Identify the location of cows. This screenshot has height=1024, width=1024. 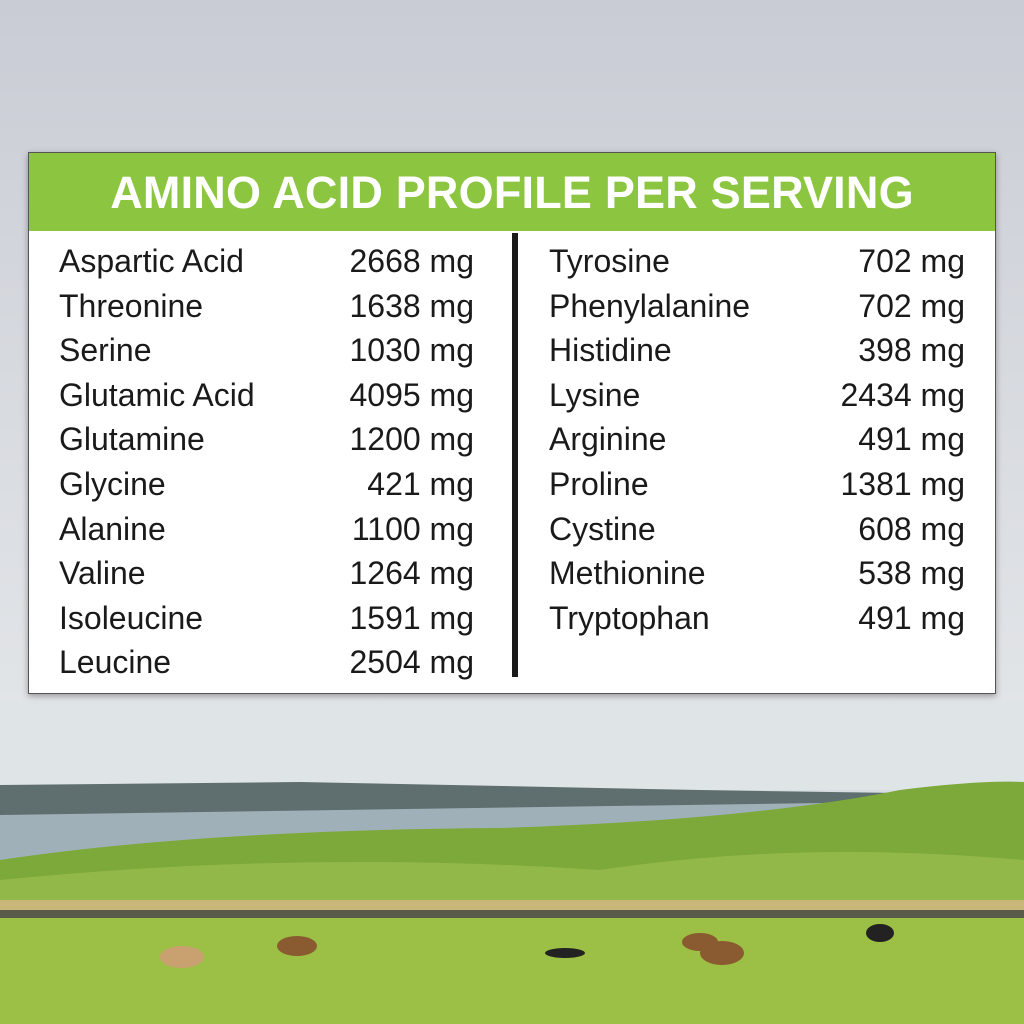
(527, 946).